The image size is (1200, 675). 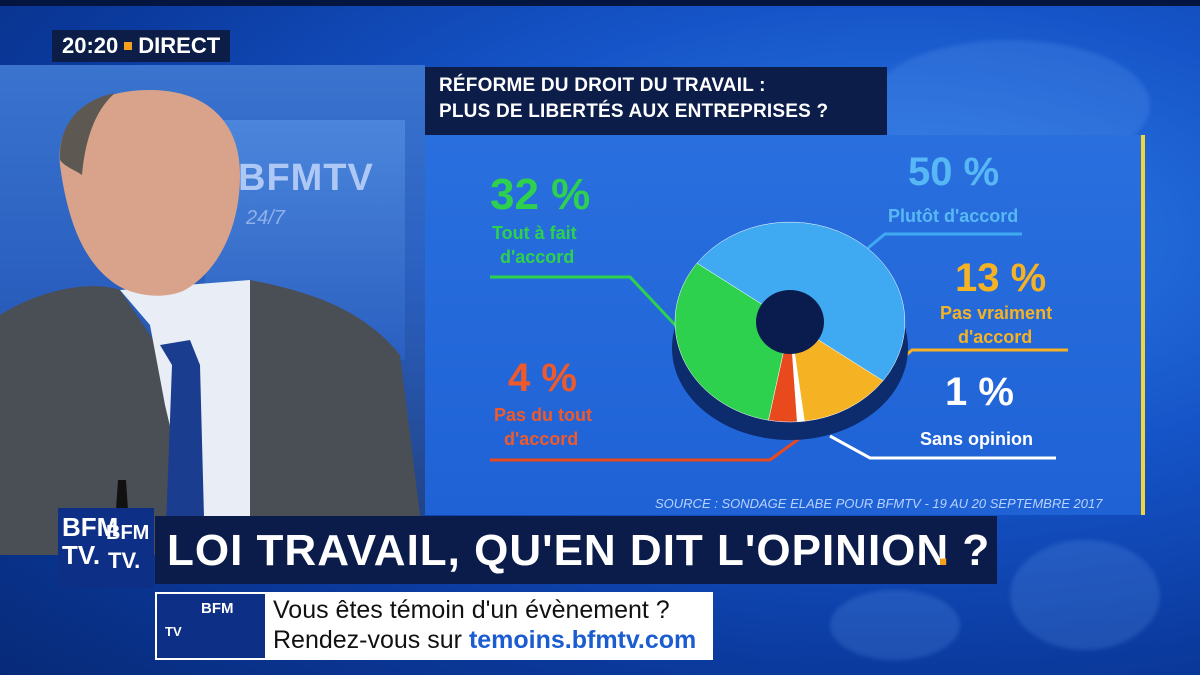 What do you see at coordinates (995, 337) in the screenshot?
I see `label-text-pas-vraiment-2: d'accord` at bounding box center [995, 337].